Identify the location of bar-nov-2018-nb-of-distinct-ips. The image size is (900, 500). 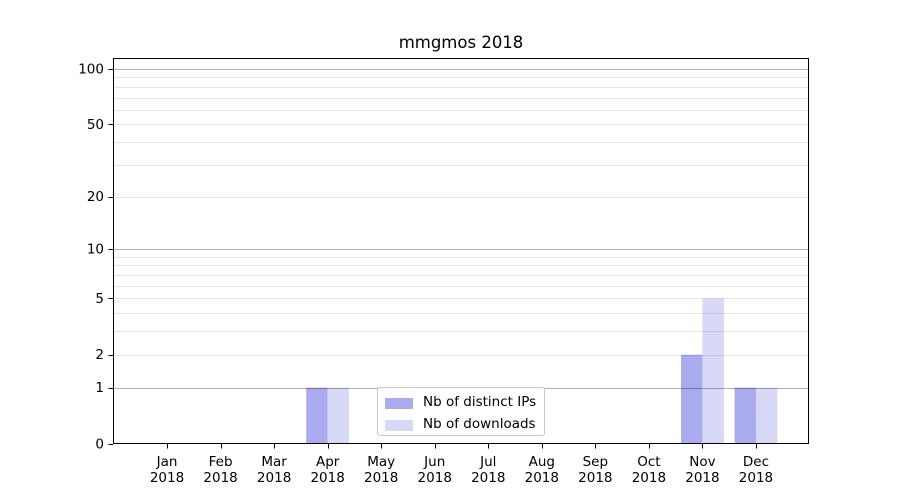
(692, 399).